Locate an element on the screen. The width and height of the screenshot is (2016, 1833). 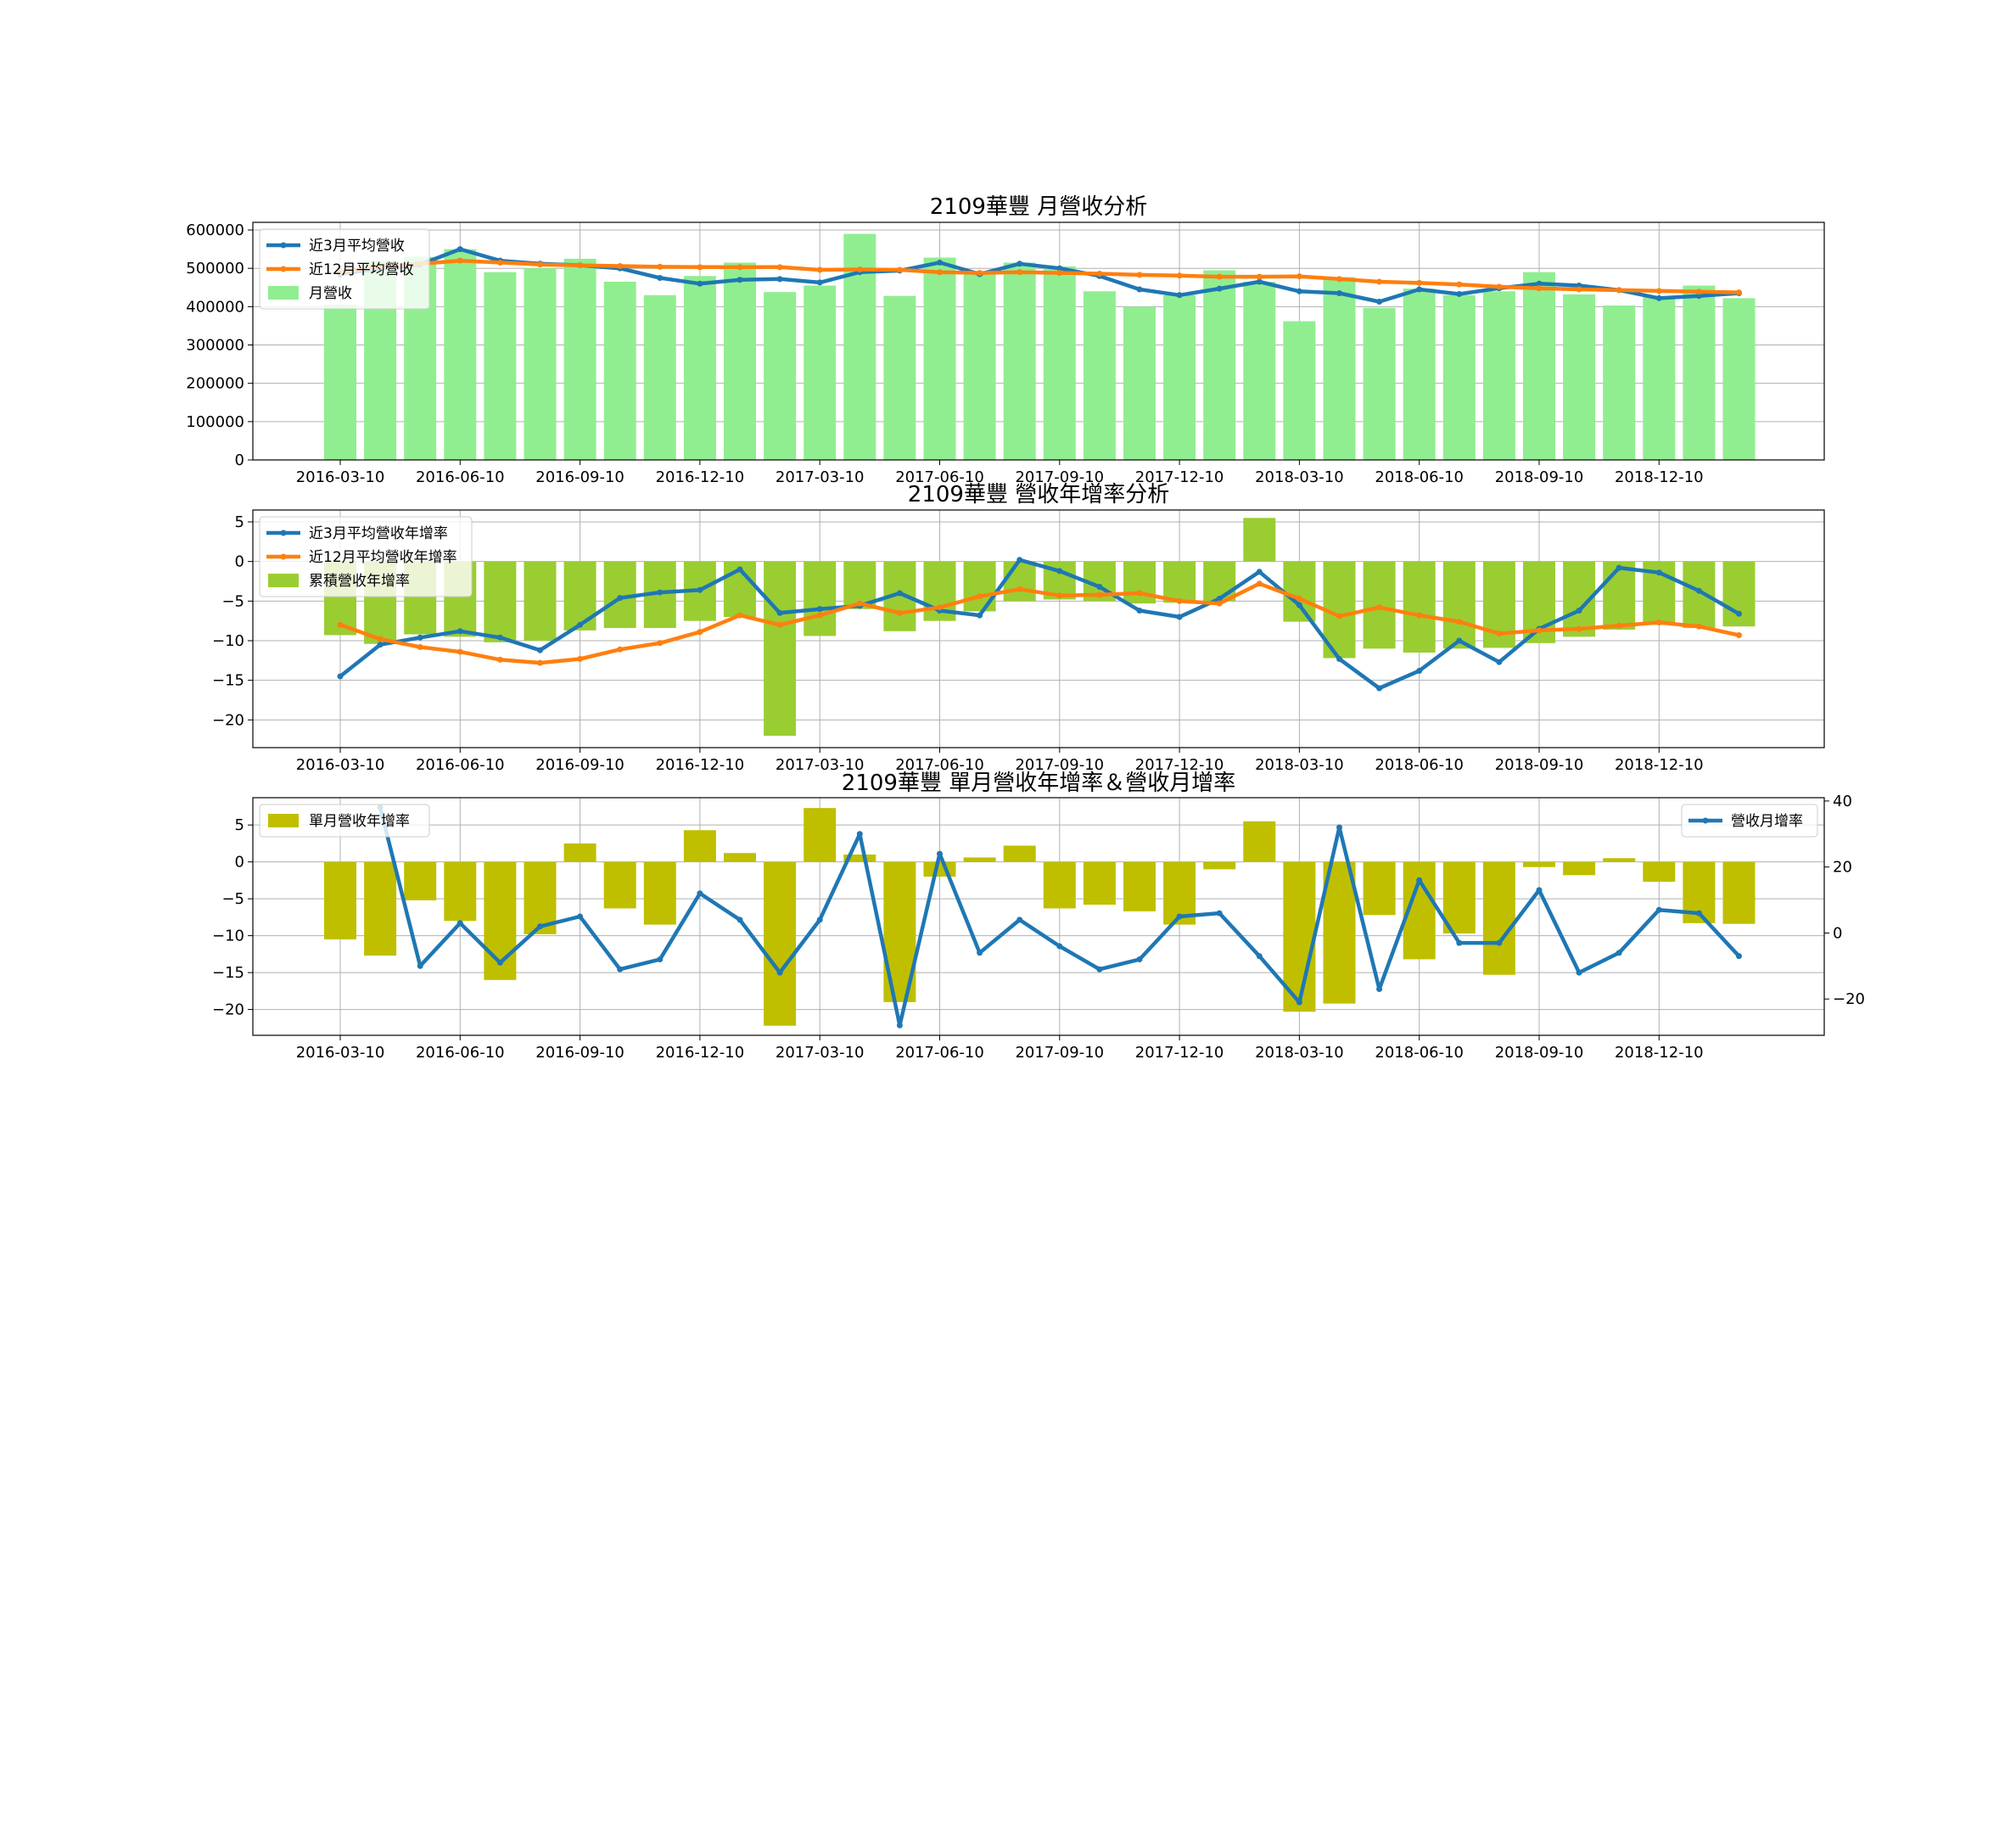
chart-title: 2109華豐 單月營收年增率＆營收月增率 is located at coordinates (1038, 783).